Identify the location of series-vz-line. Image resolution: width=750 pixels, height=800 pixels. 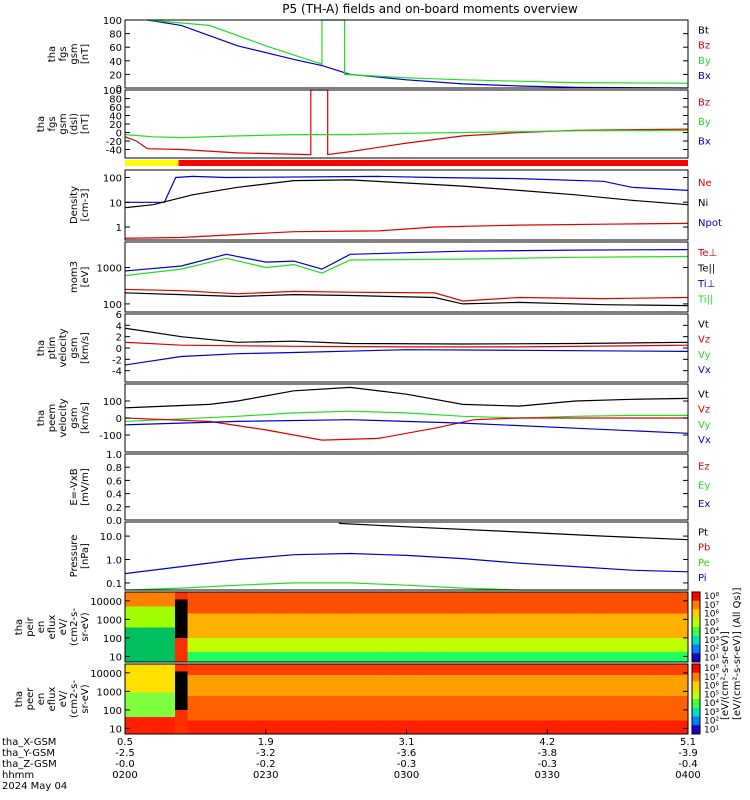
(406, 344).